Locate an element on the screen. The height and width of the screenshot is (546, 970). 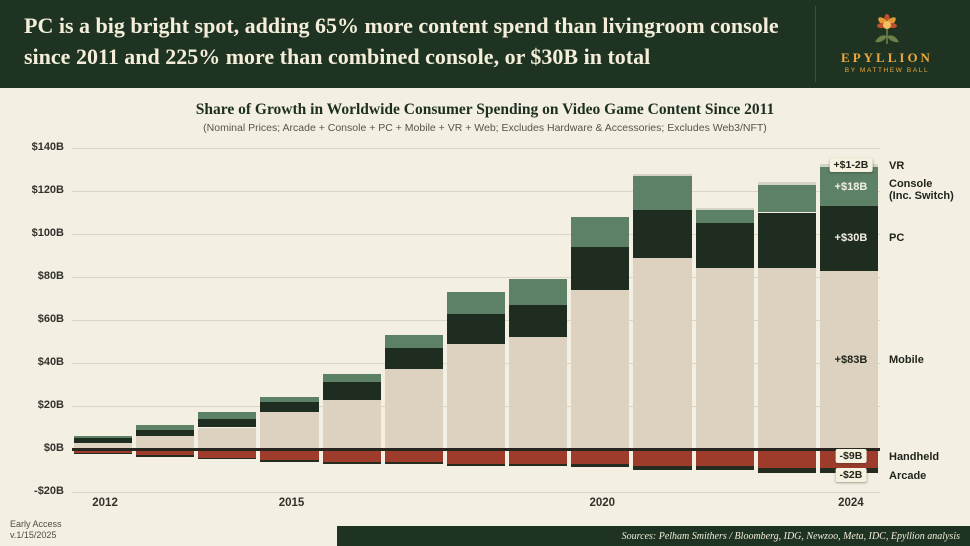
bar-segment-mobile-2024 is located at coordinates (848, 359).